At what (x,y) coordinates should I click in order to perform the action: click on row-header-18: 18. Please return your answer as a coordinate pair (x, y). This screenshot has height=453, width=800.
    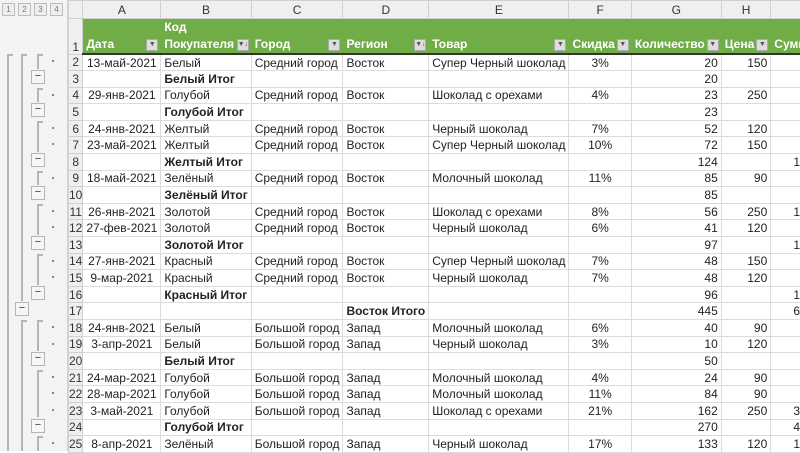
    Looking at the image, I should click on (76, 328).